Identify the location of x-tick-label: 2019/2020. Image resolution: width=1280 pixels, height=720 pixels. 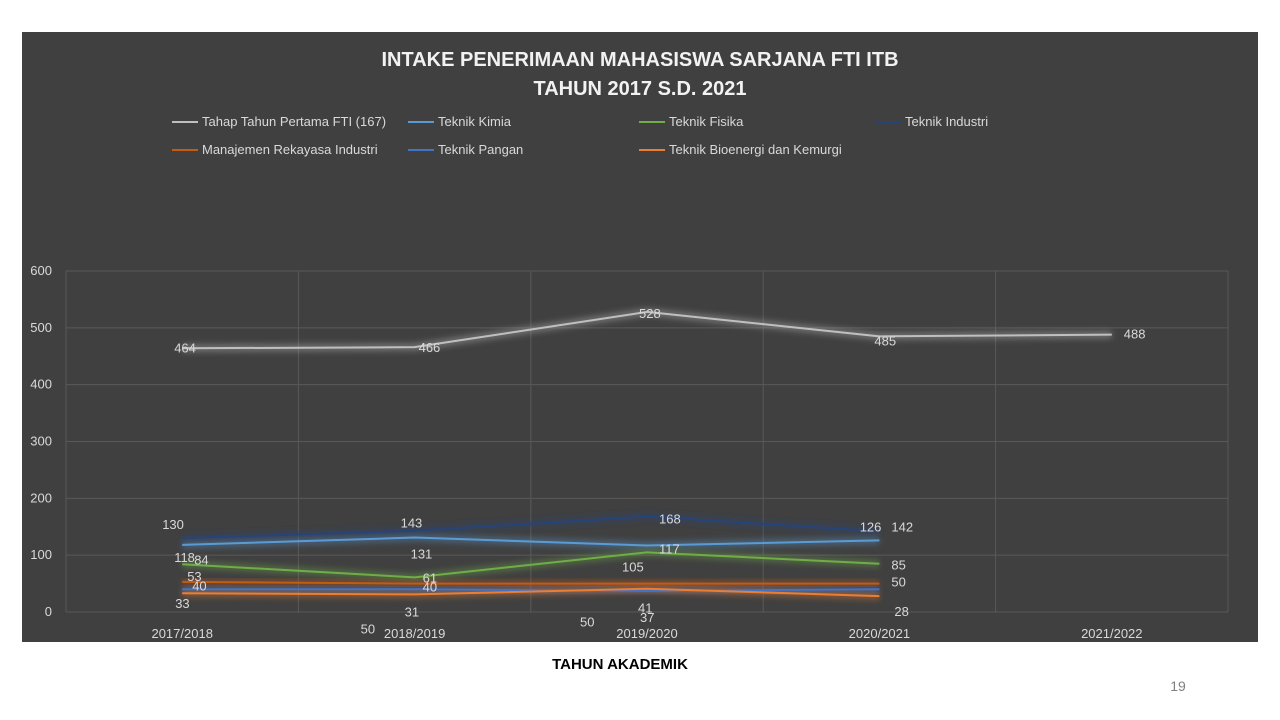
(646, 633).